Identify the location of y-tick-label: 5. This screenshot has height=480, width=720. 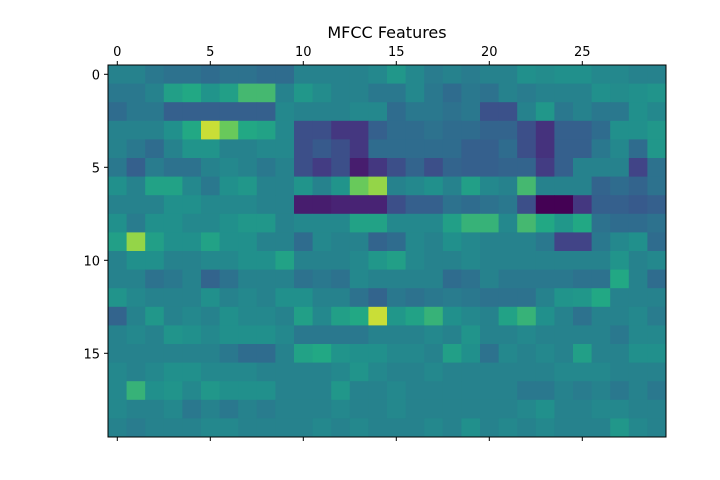
(96, 168).